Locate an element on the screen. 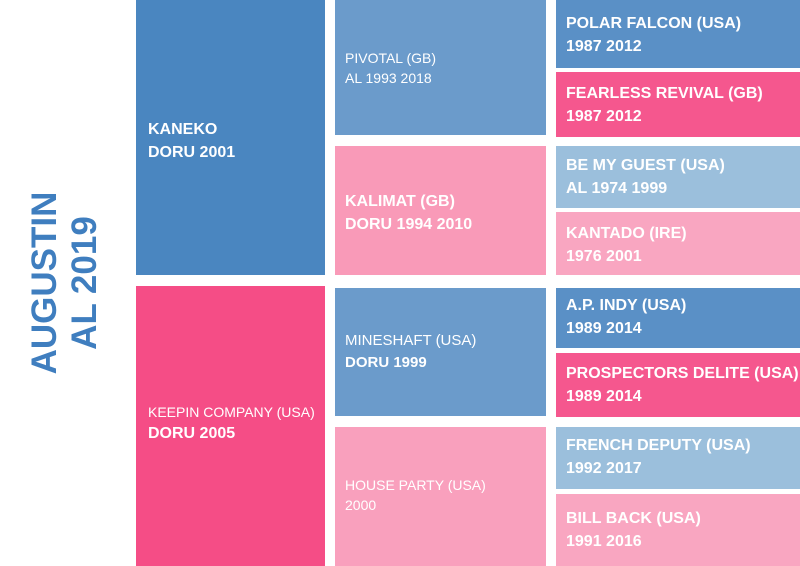 The height and width of the screenshot is (566, 800). horse-box: KEEPIN COMPANY (USA) DORU 2005 is located at coordinates (230, 426).